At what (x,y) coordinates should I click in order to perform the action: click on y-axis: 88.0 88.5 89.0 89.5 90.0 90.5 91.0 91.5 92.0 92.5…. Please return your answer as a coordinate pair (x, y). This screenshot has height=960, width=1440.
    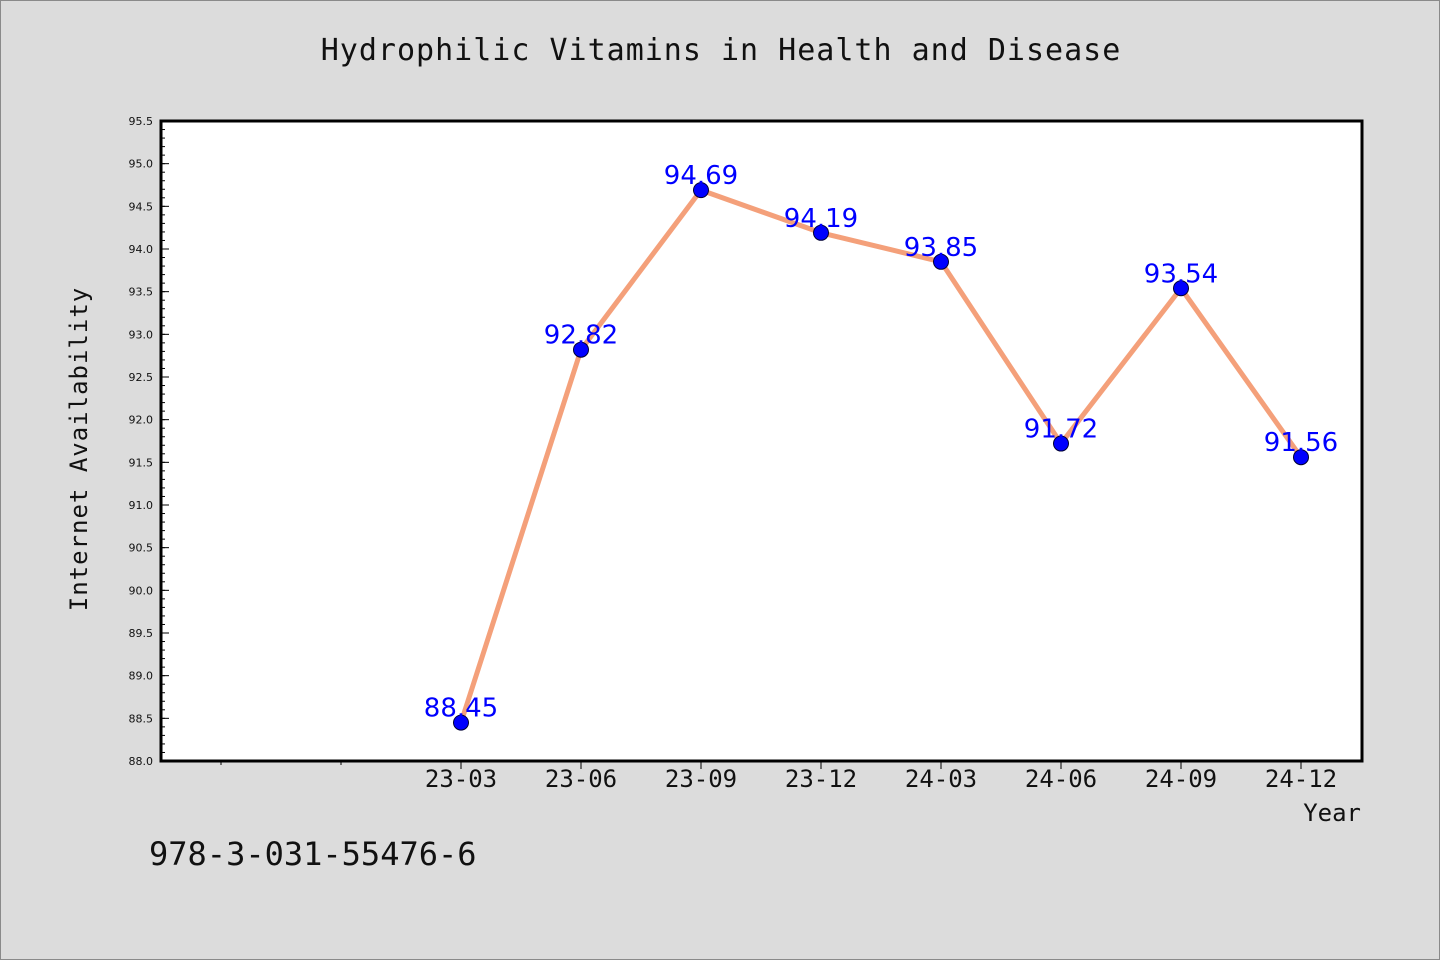
    Looking at the image, I should click on (149, 441).